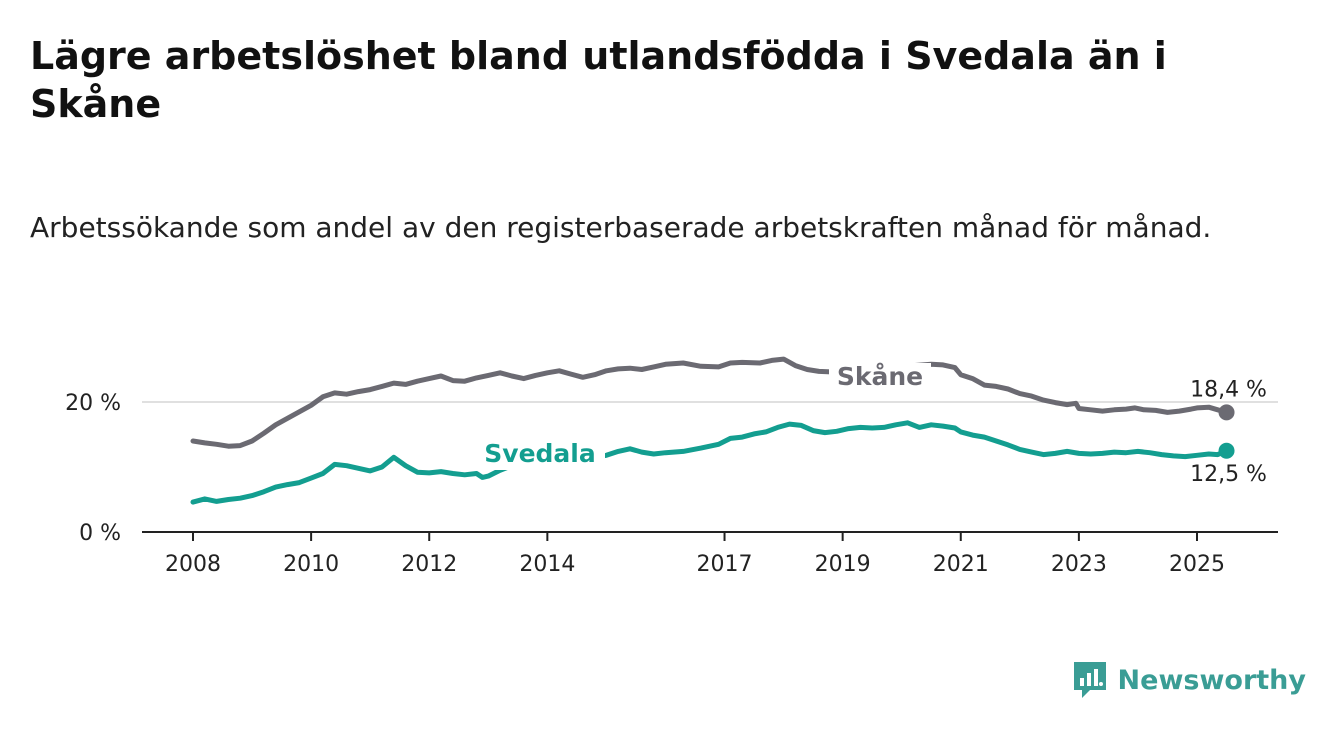 This screenshot has width=1340, height=734. I want to click on series-end-label: 18,4 %, so click(1228, 389).